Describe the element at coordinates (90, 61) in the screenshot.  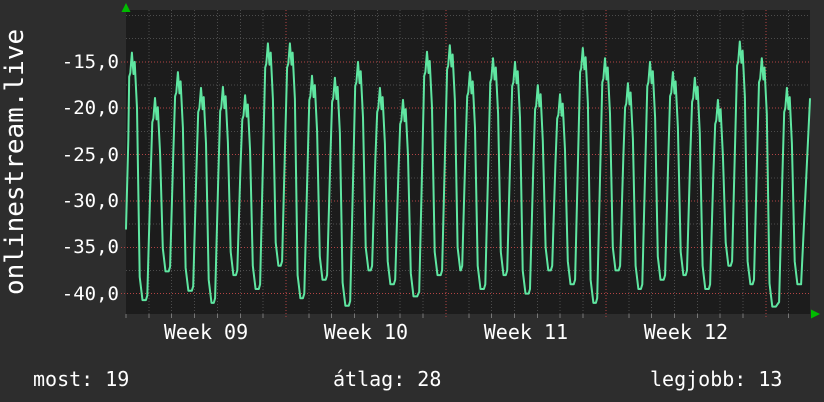
I see `y-axis-tick-label: -15,0` at that location.